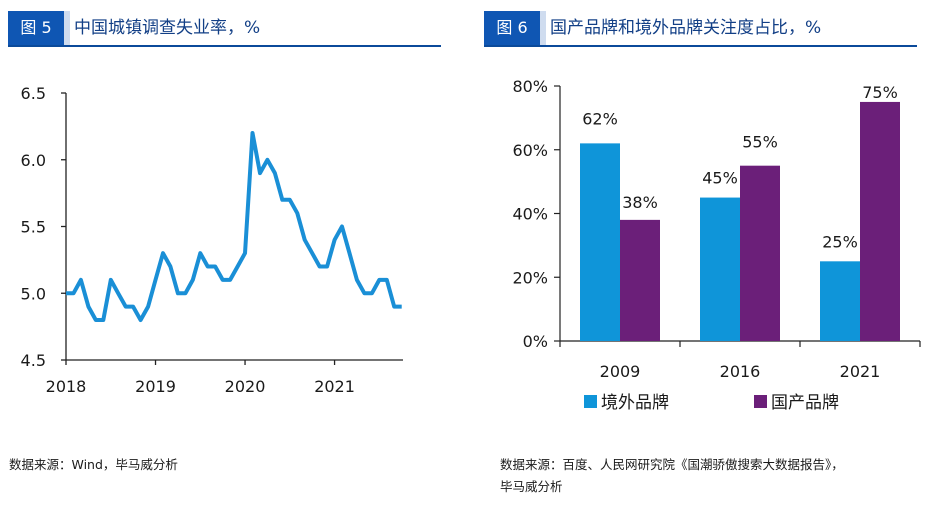  What do you see at coordinates (686, 28) in the screenshot?
I see `figure-6-title: 国产品牌和境外品牌关注度占比，%` at bounding box center [686, 28].